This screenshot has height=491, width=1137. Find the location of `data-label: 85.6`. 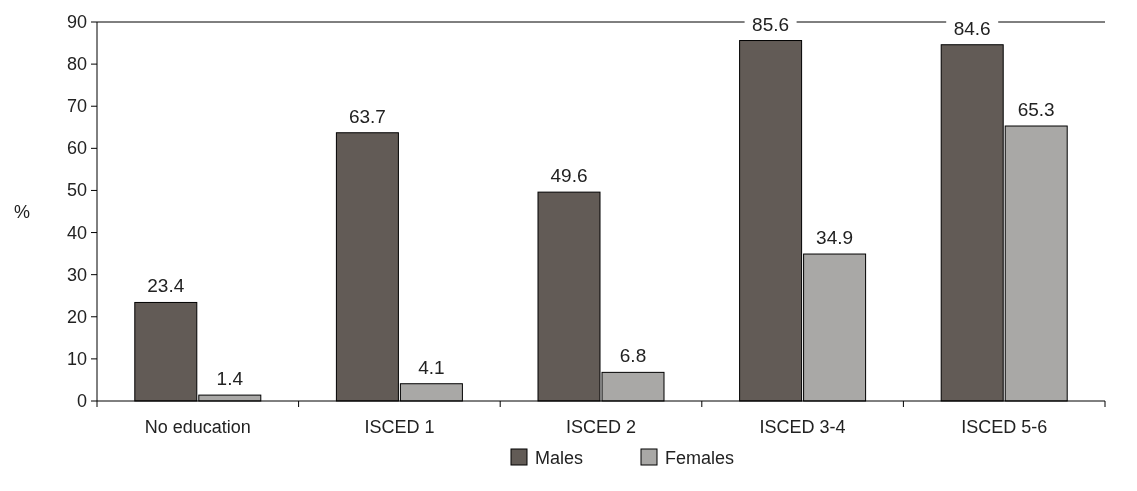

data-label: 85.6 is located at coordinates (771, 24).